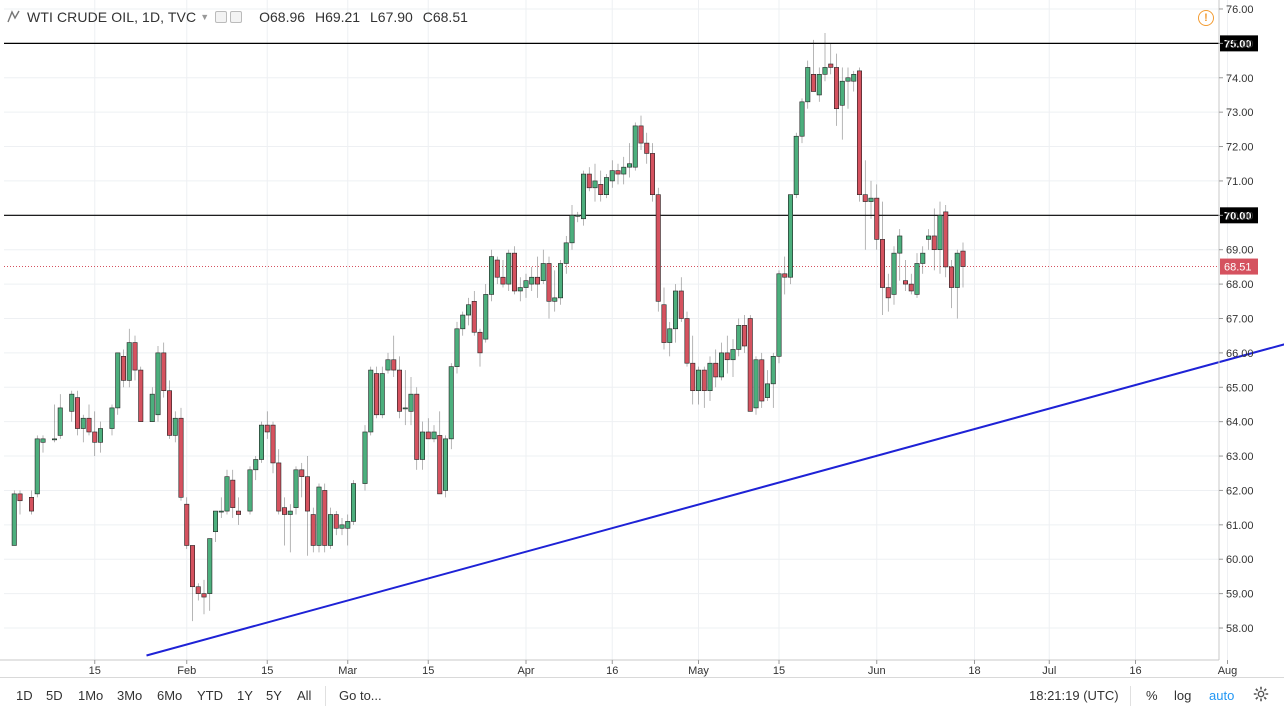 Image resolution: width=1284 pixels, height=716 pixels. I want to click on range-1d-button: 1D, so click(24, 695).